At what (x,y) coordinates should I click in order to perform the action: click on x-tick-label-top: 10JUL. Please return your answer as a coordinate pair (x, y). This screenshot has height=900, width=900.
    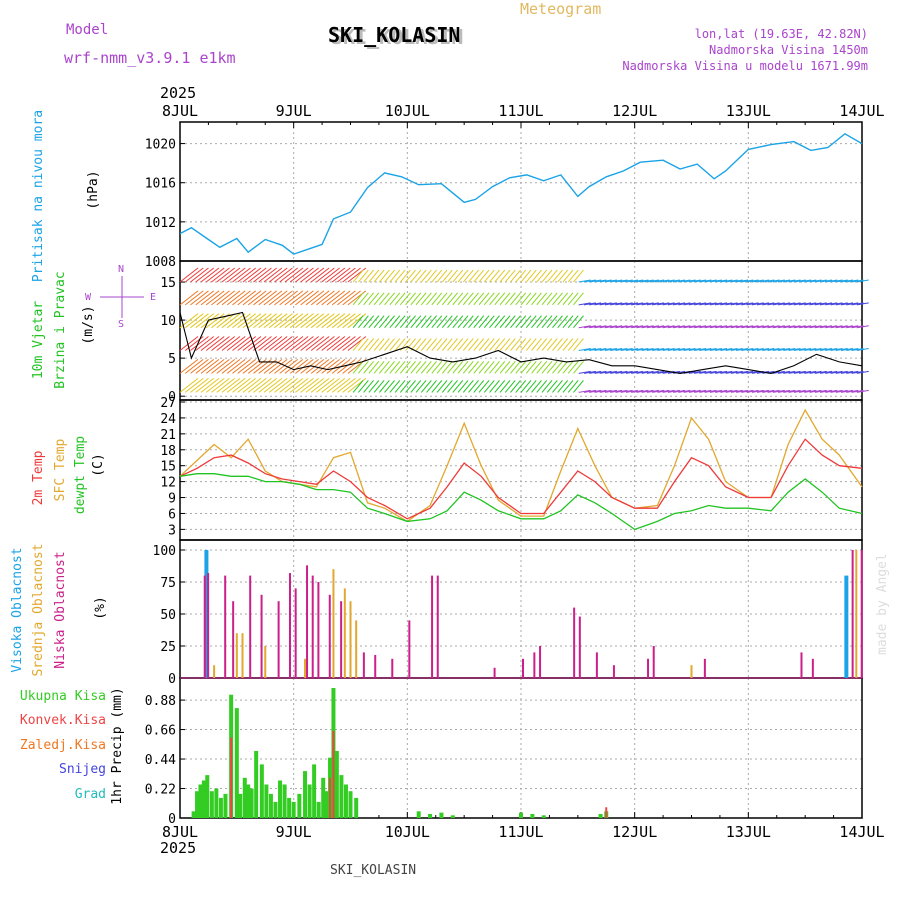
    Looking at the image, I should click on (407, 111).